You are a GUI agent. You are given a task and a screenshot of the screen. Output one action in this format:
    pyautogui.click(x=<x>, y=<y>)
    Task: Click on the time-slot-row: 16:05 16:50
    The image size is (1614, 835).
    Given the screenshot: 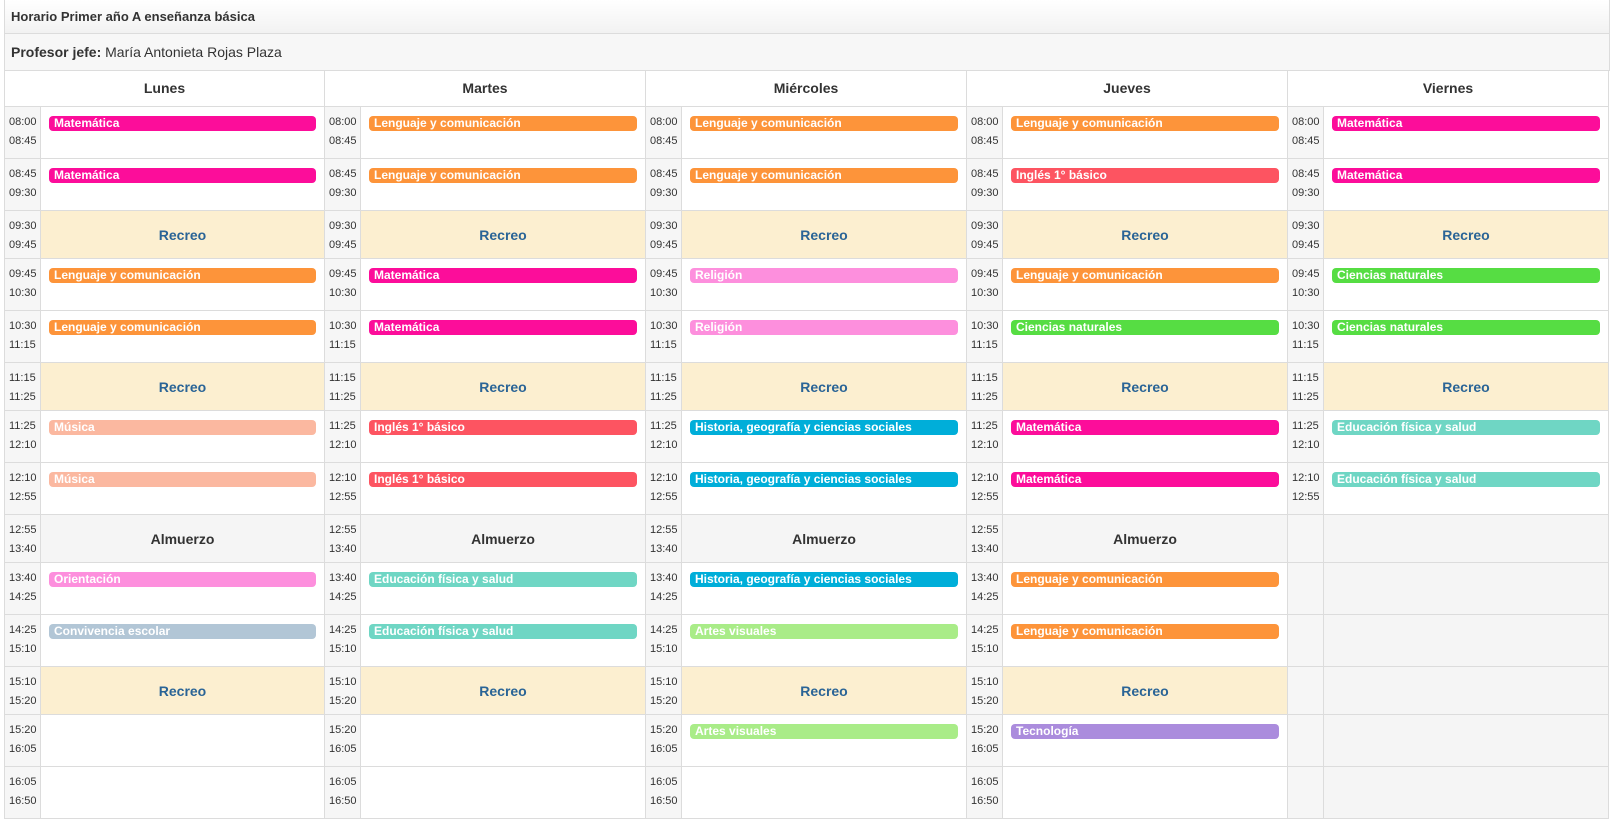 What is the action you would take?
    pyautogui.click(x=806, y=793)
    